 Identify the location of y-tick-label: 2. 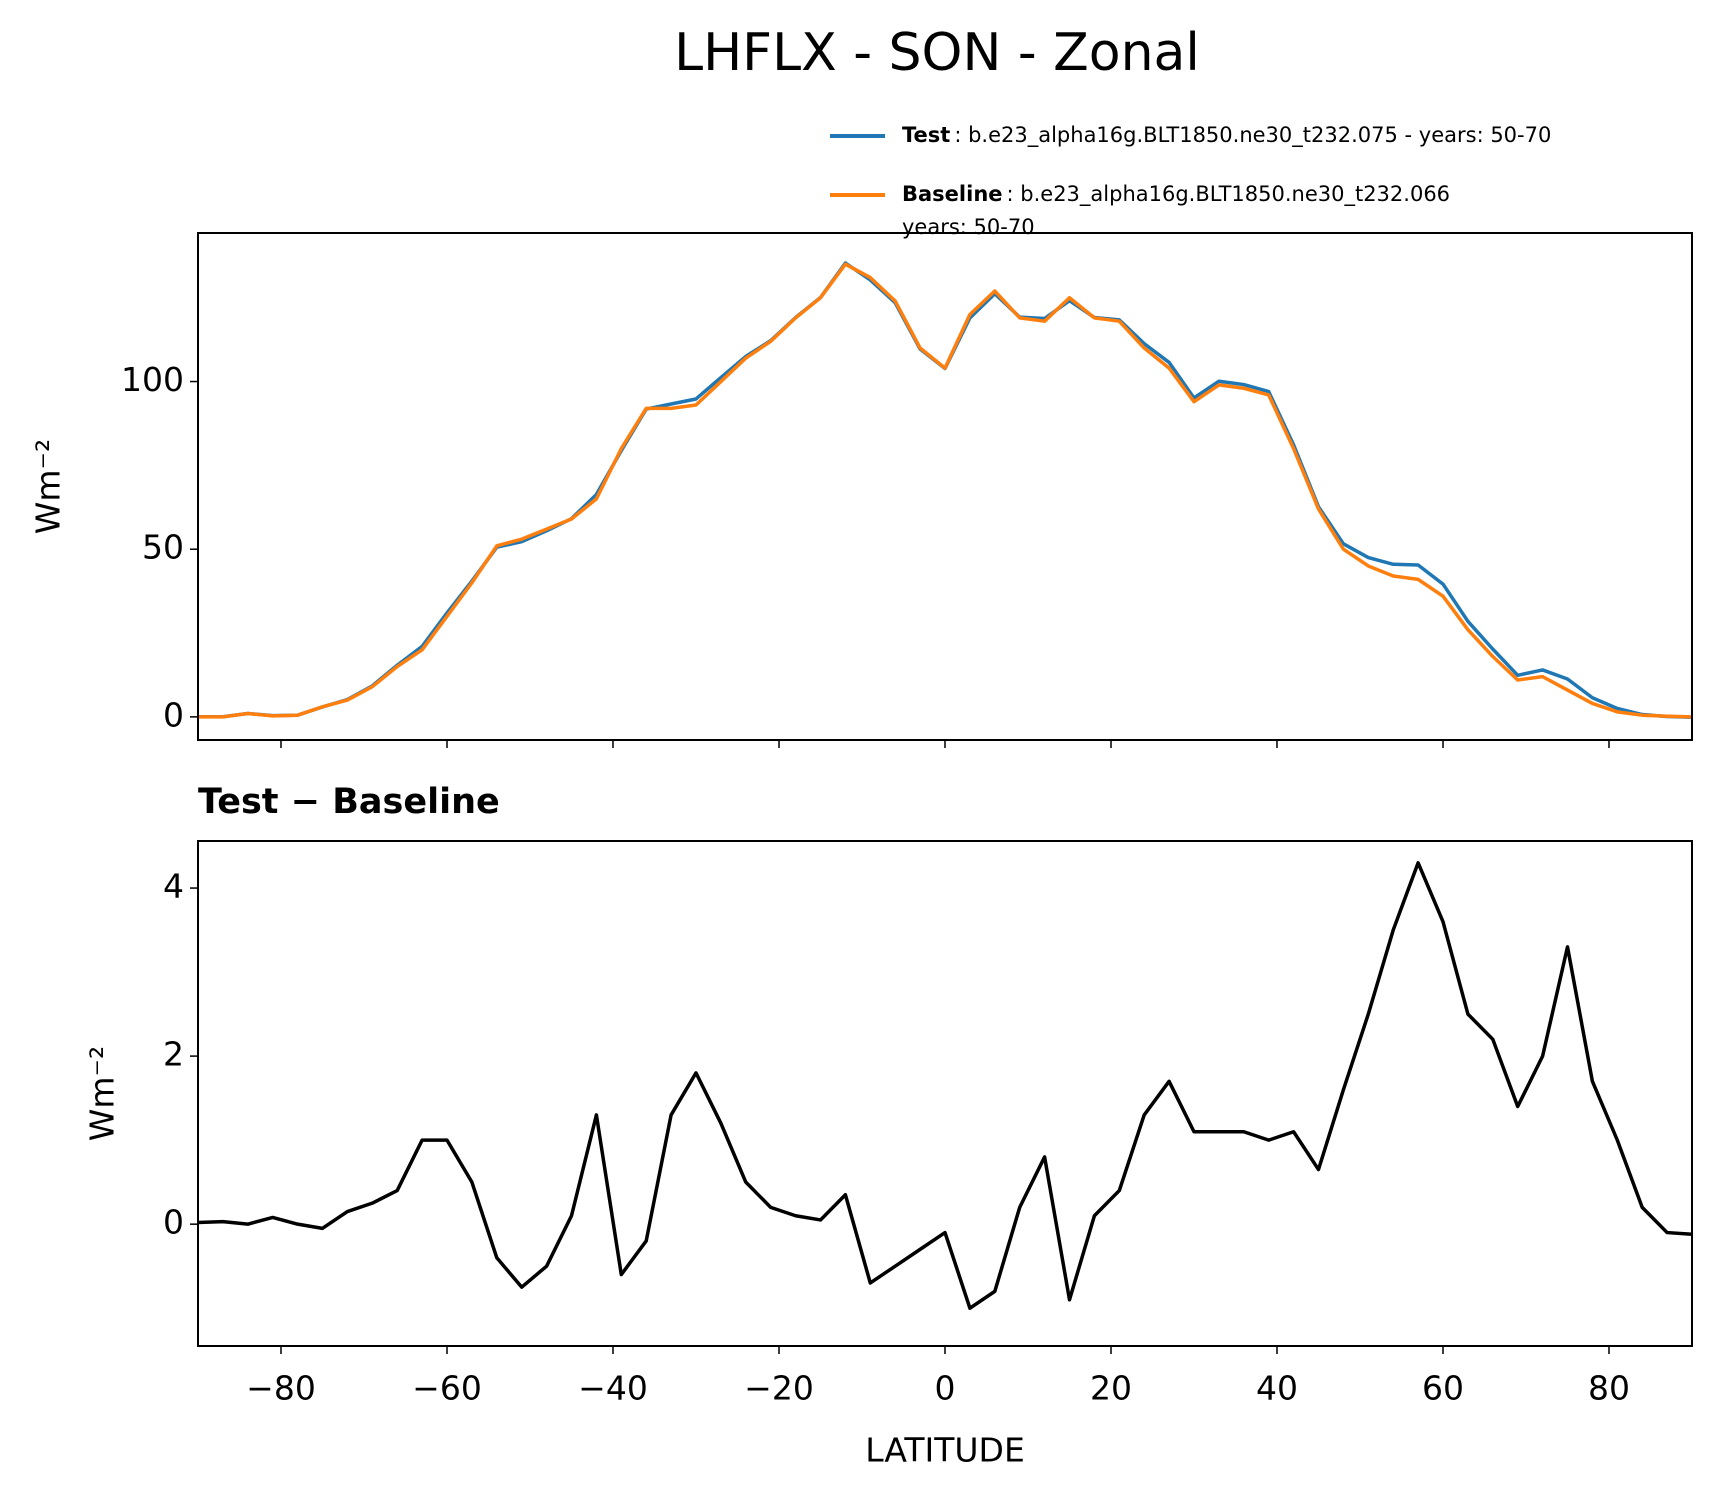
(173, 1054).